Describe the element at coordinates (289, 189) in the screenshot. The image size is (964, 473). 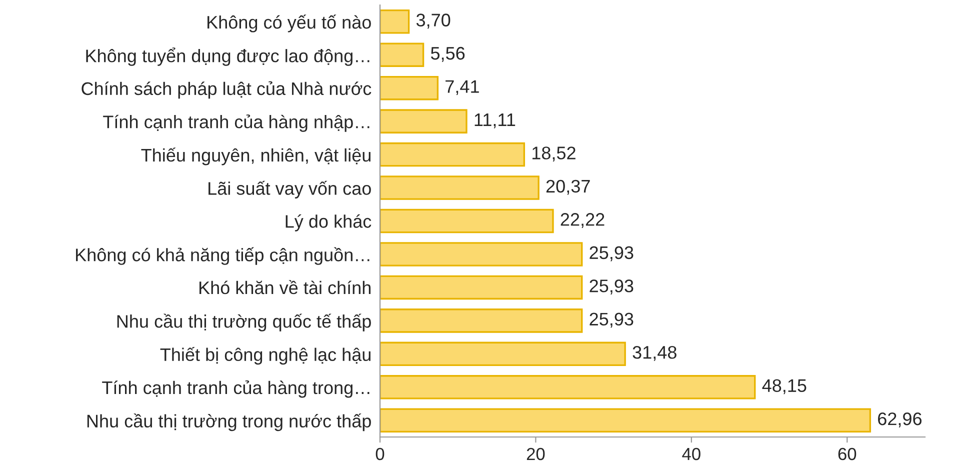
I see `y-tick-label: Lãi suất vay vốn cao` at that location.